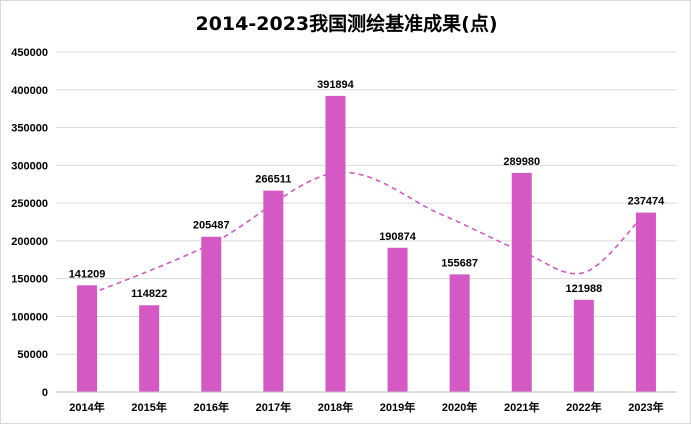 The height and width of the screenshot is (425, 691). What do you see at coordinates (29, 91) in the screenshot?
I see `y-tick-label: 400000` at bounding box center [29, 91].